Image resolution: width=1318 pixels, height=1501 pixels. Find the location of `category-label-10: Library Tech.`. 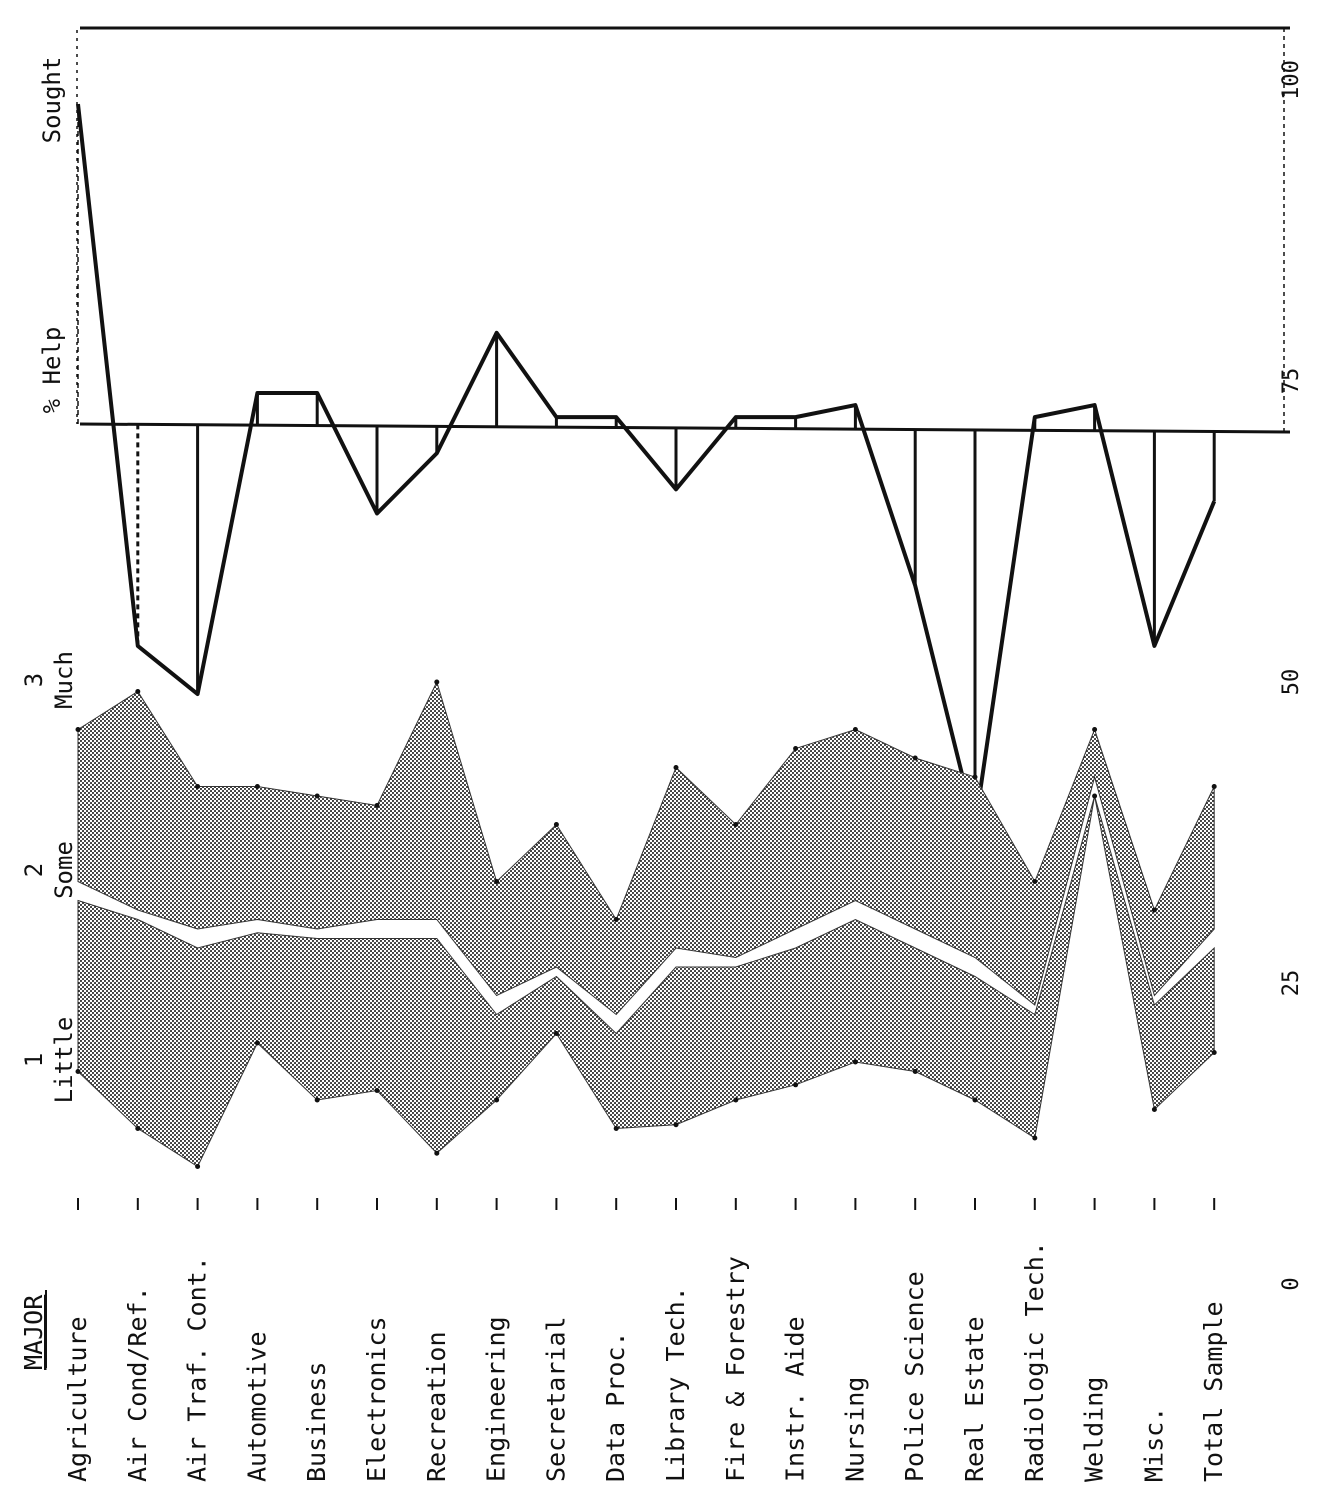

category-label-10: Library Tech. is located at coordinates (675, 1384).